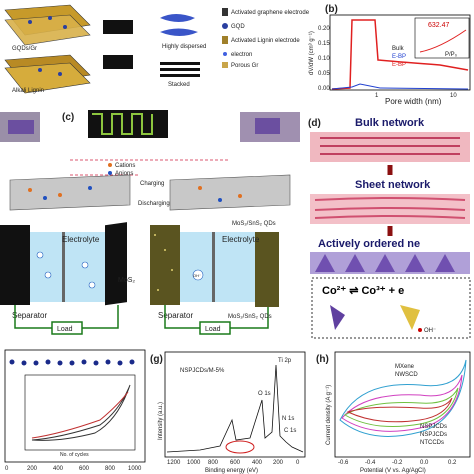 Image resolution: width=474 pixels, height=474 pixels. What do you see at coordinates (397, 463) in the screenshot?
I see `x-tick: -0.2` at bounding box center [397, 463].